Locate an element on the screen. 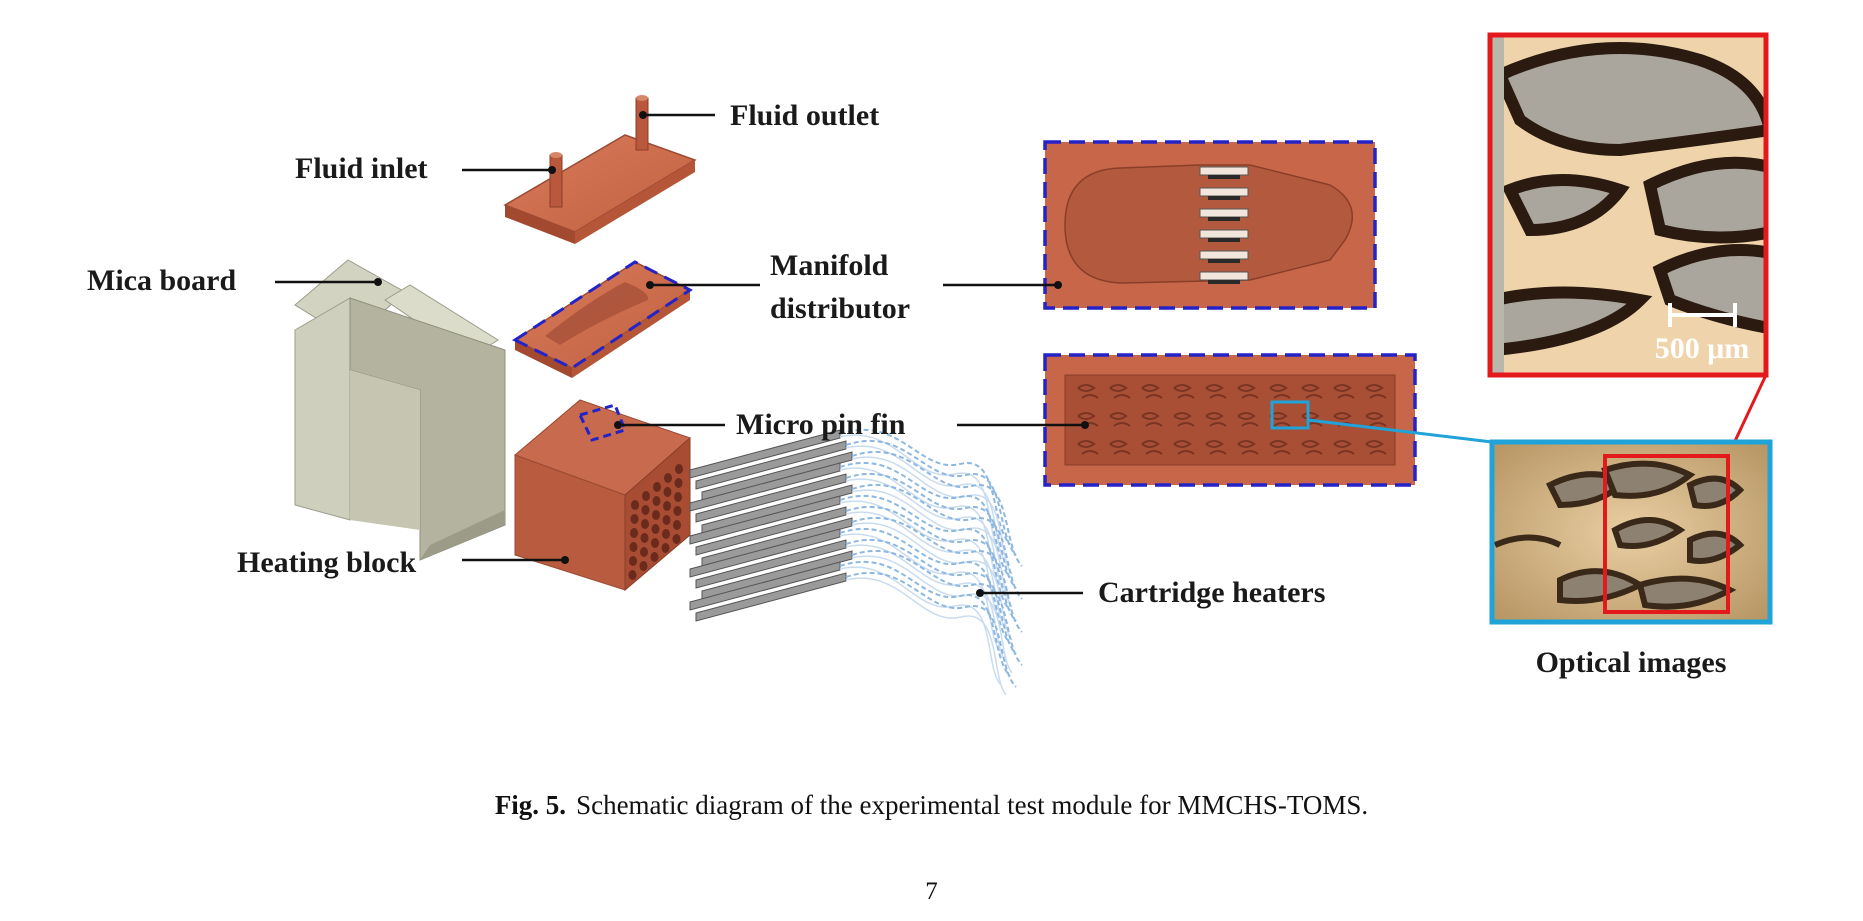  fluid-outlet-pipe is located at coordinates (642, 123).